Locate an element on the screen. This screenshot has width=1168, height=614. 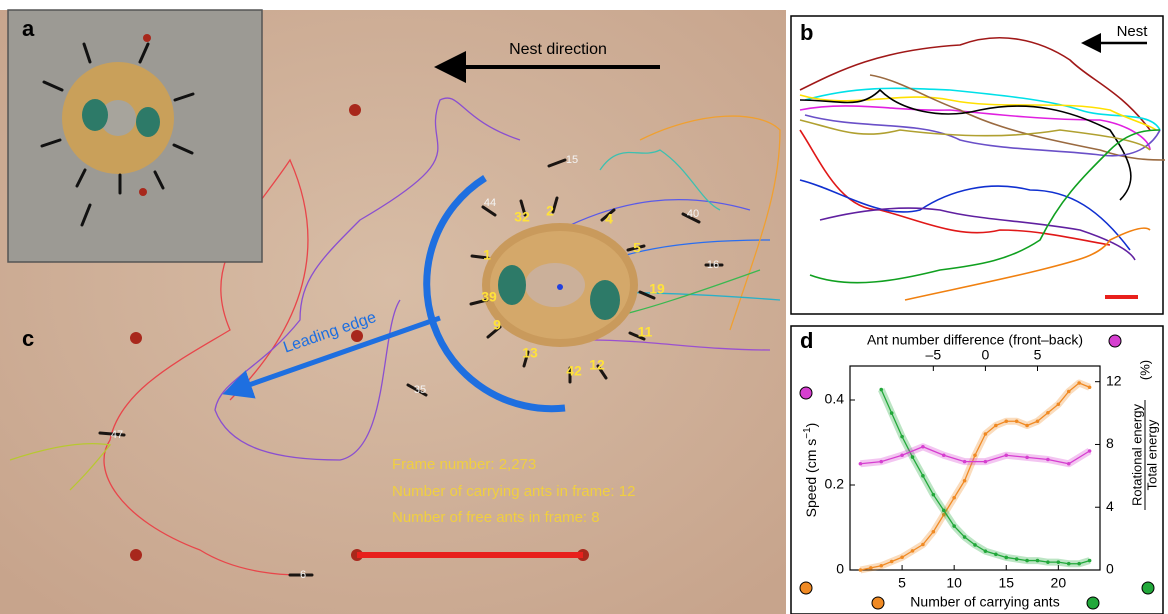
frame-info-line: Number of free ants in frame: 8 is located at coordinates (496, 517).